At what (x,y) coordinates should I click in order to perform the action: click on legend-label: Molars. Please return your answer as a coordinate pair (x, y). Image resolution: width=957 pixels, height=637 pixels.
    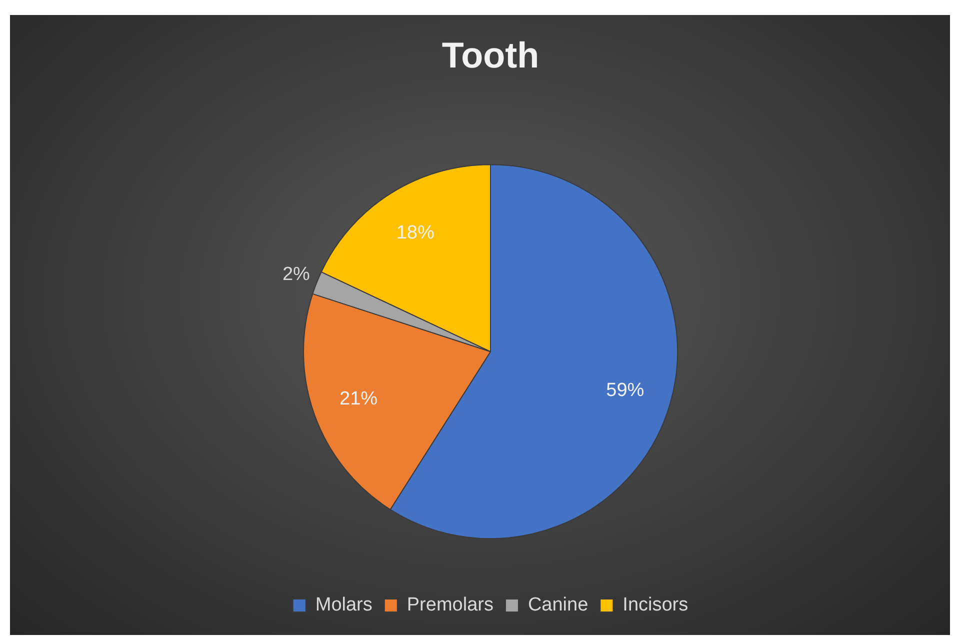
    Looking at the image, I should click on (343, 605).